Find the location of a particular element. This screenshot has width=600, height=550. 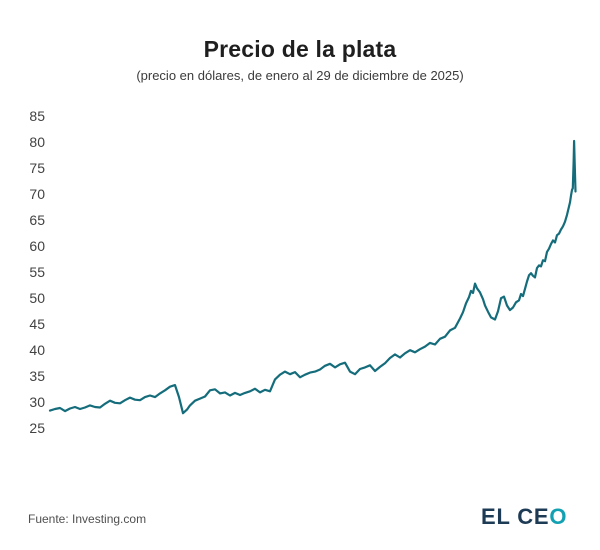

y-axis-tick-label: 80 is located at coordinates (37, 142).